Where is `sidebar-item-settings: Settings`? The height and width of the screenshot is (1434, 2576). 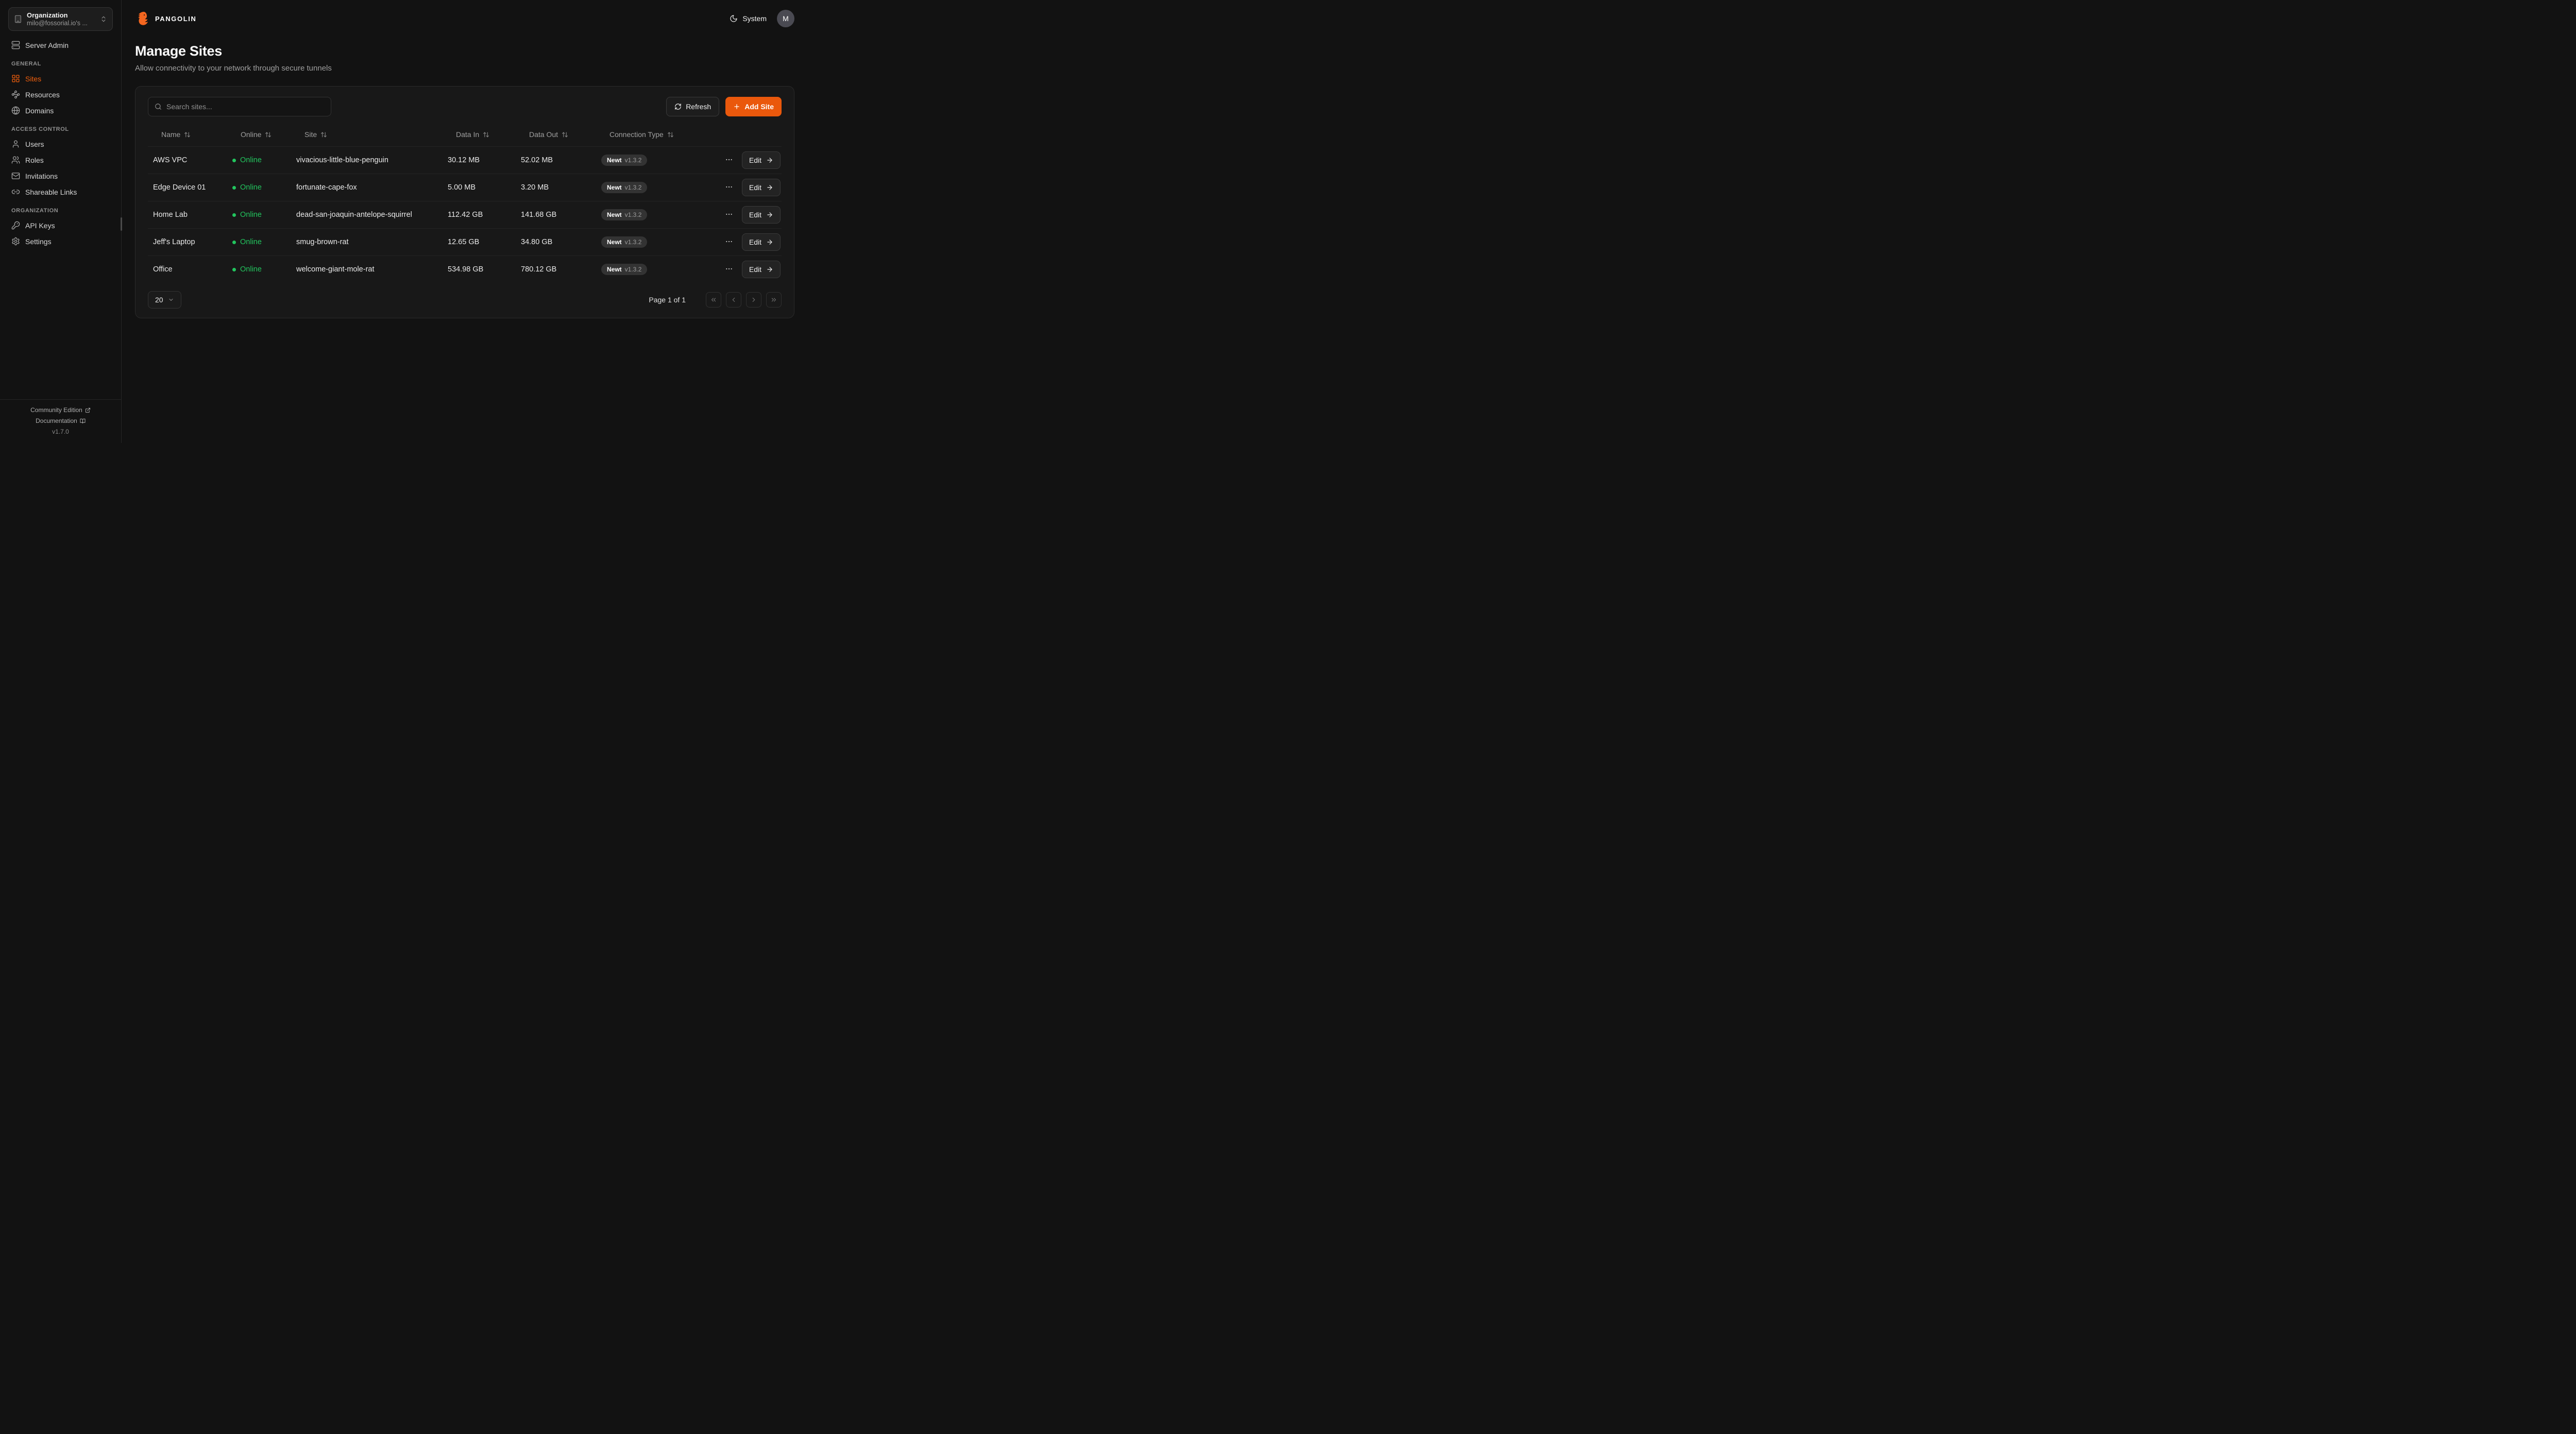 sidebar-item-settings: Settings is located at coordinates (60, 241).